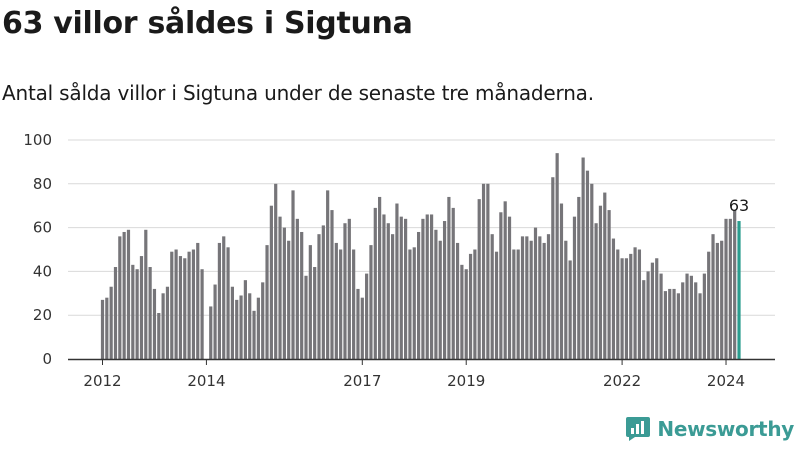  What do you see at coordinates (42, 228) in the screenshot?
I see `y-tick-label: 60` at bounding box center [42, 228].